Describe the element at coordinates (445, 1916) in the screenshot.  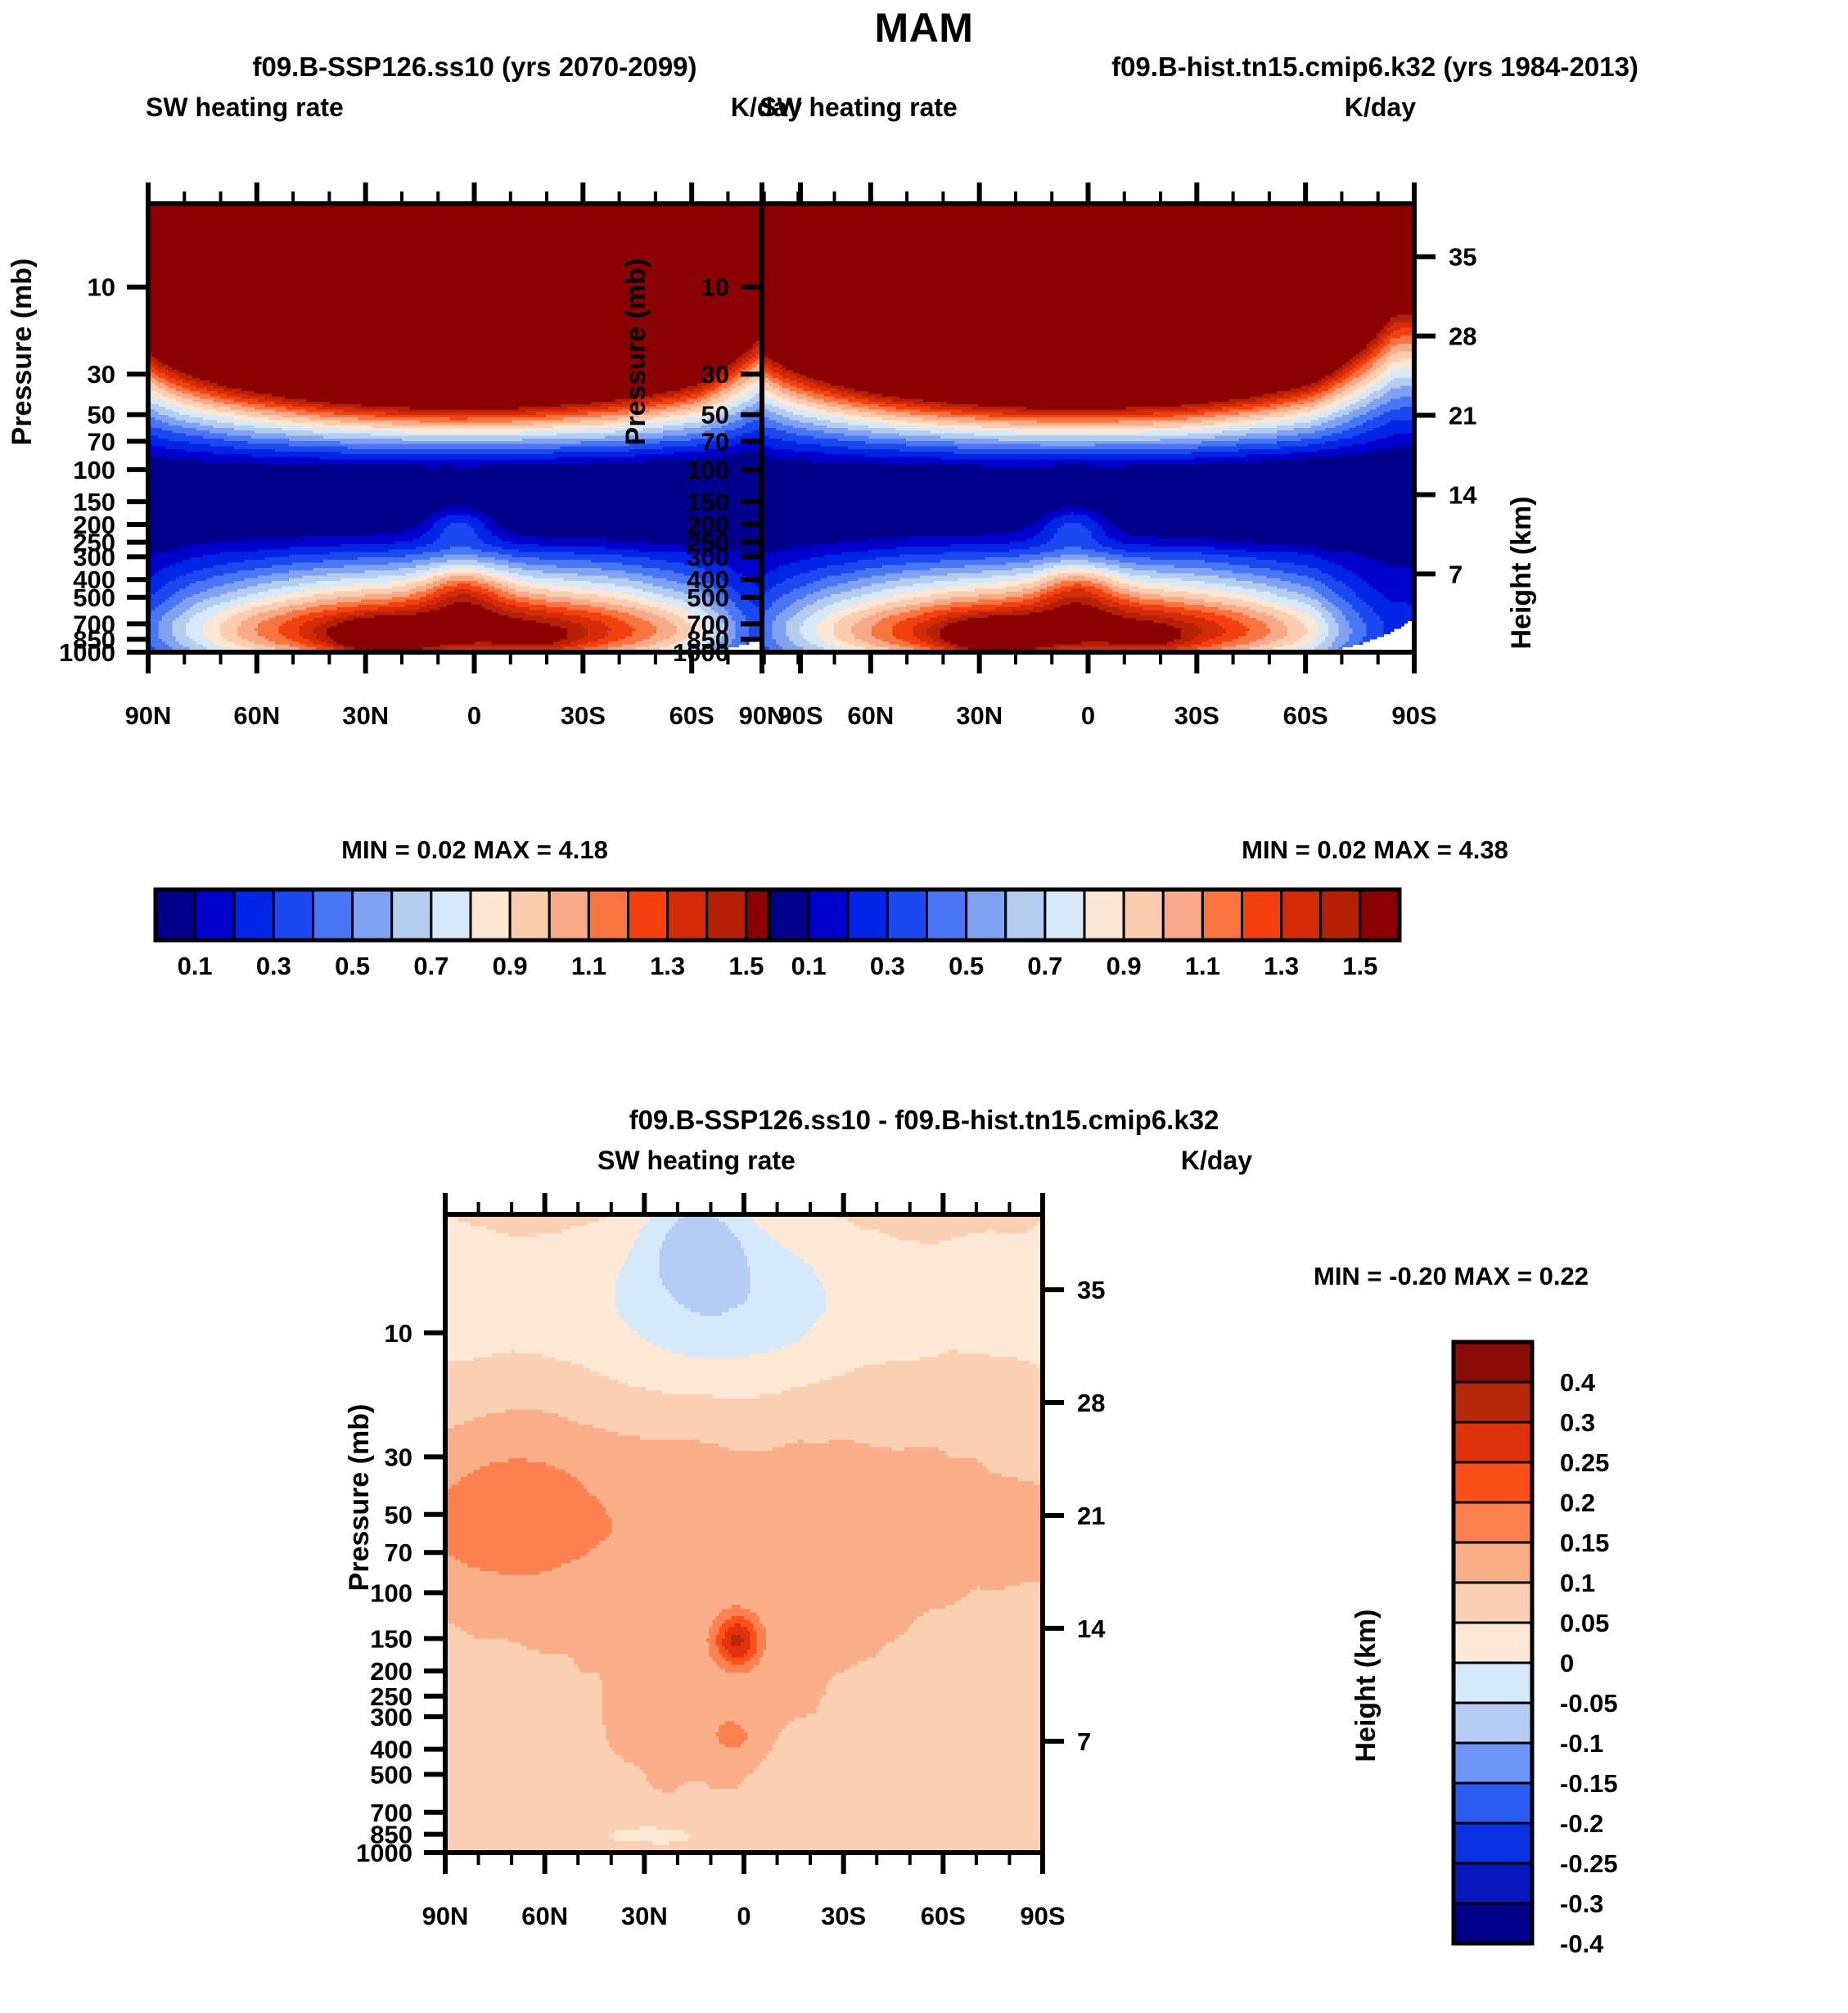
I see `x-tick-label: 90N` at that location.